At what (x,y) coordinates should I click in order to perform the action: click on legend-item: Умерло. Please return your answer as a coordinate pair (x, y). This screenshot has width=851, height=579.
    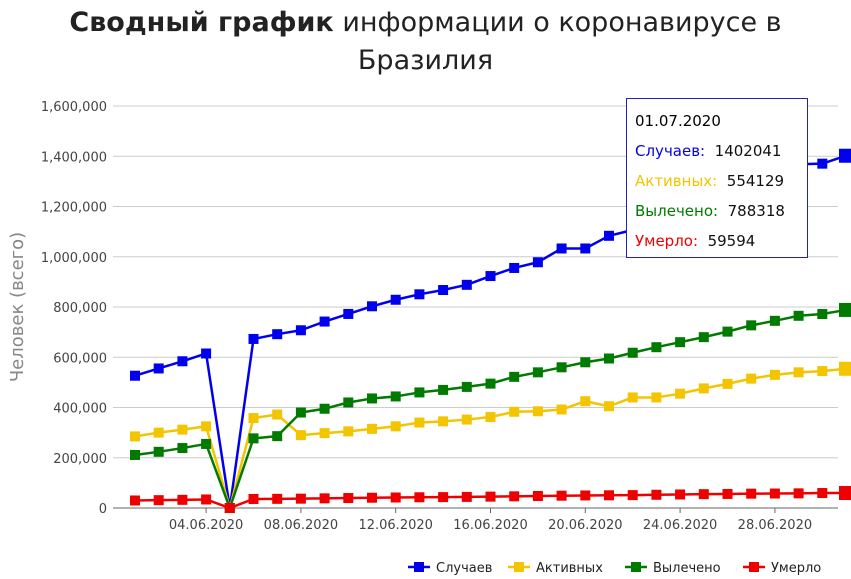
    Looking at the image, I should click on (782, 568).